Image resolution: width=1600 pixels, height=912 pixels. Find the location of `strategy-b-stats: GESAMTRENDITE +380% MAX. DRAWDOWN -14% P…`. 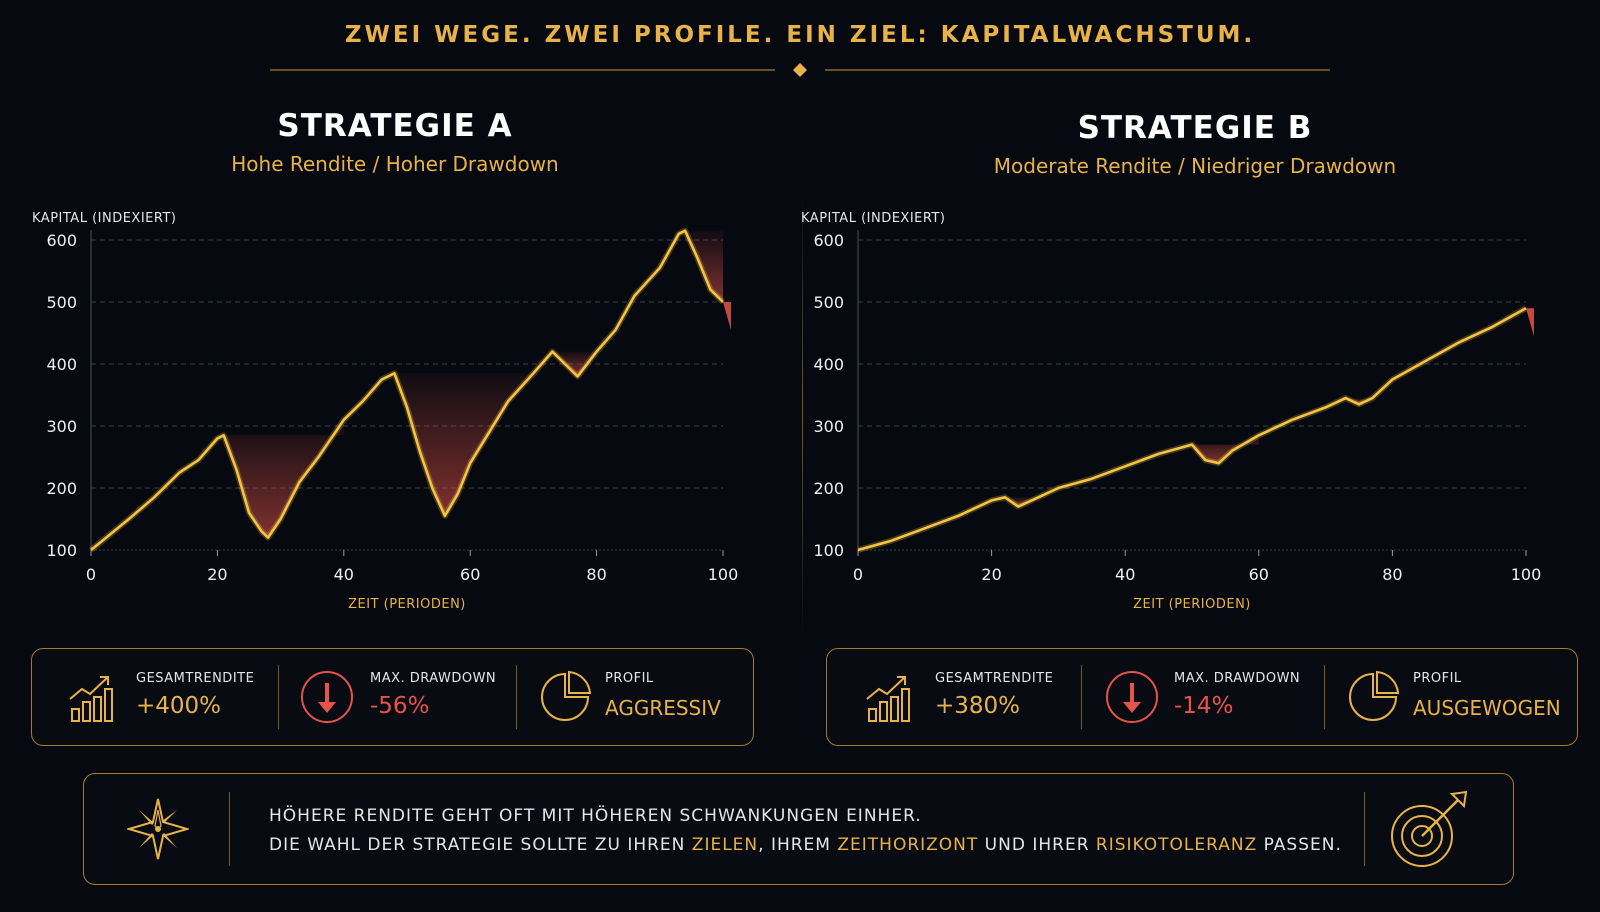

strategy-b-stats: GESAMTRENDITE +380% MAX. DRAWDOWN -14% P… is located at coordinates (1202, 697).